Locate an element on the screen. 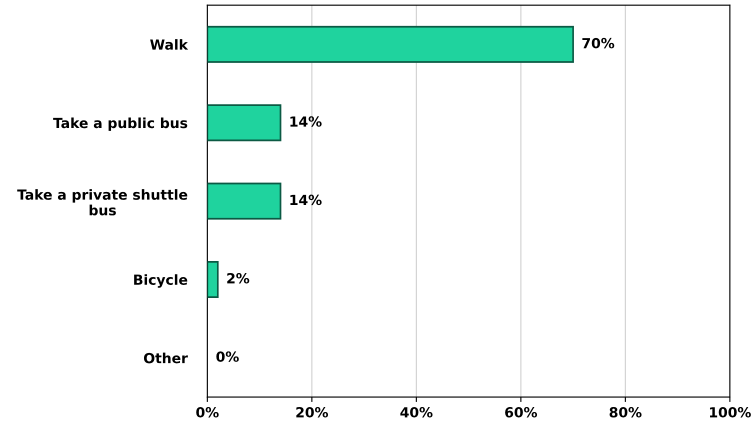  data-label: 2% is located at coordinates (238, 278).